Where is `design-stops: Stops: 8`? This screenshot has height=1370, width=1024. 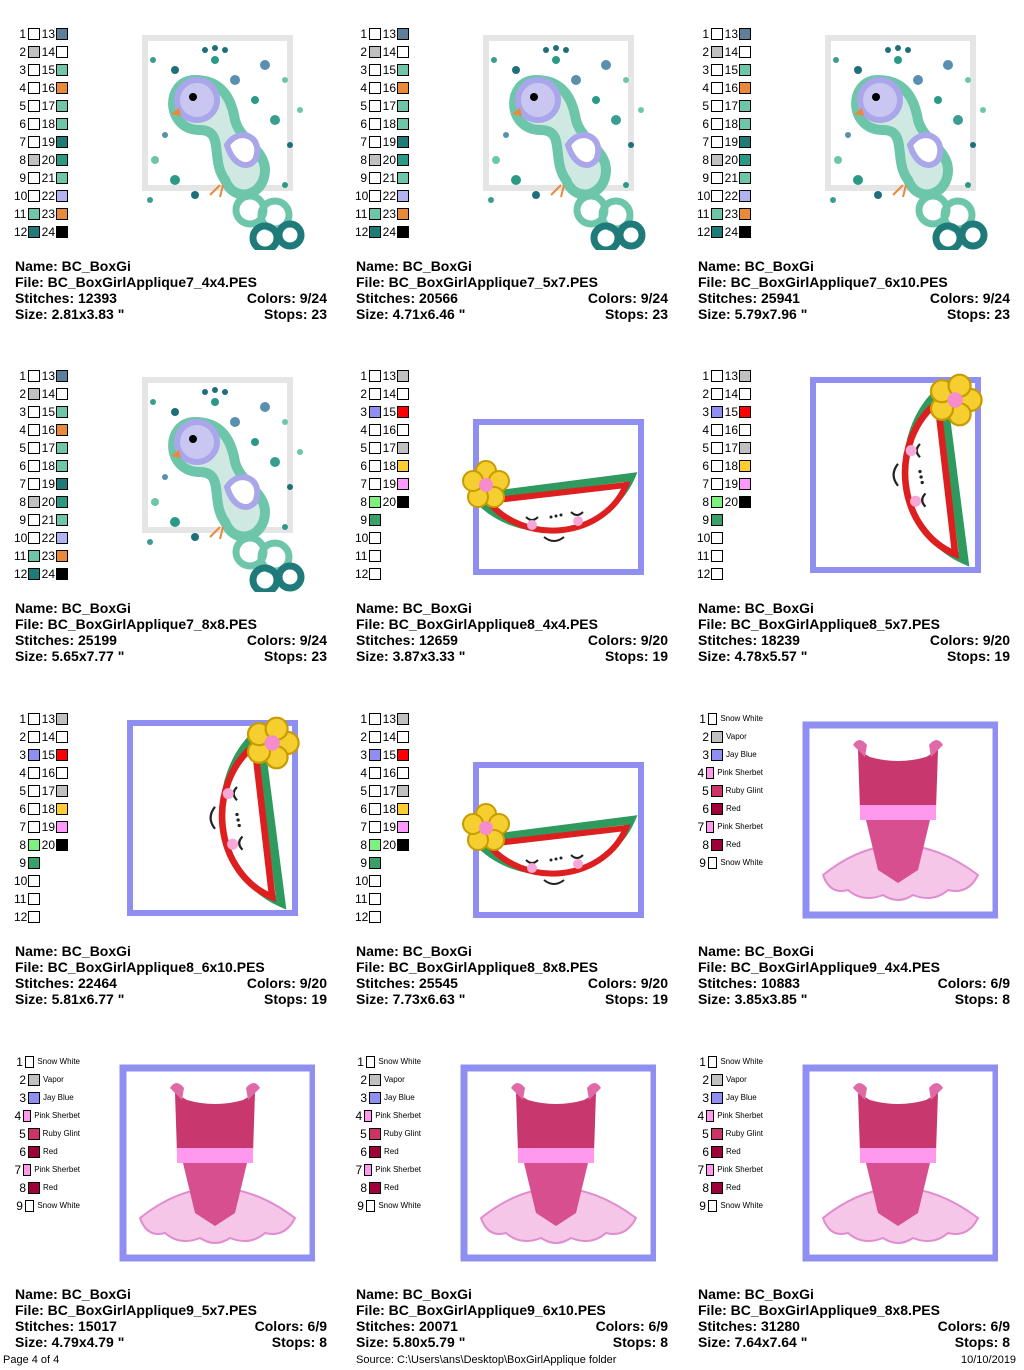
design-stops: Stops: 8 is located at coordinates (640, 1342).